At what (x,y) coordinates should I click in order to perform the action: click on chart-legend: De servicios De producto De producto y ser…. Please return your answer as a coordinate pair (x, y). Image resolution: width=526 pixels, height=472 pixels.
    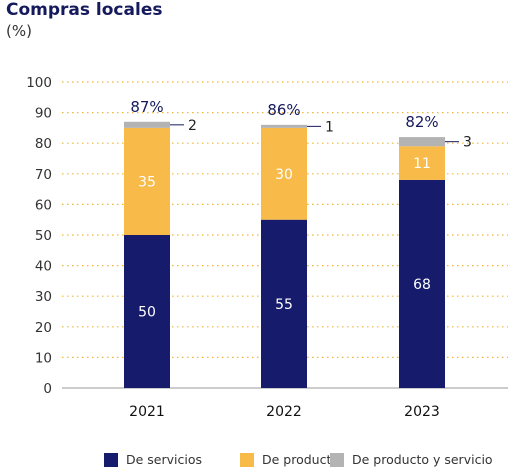
    Looking at the image, I should click on (263, 461).